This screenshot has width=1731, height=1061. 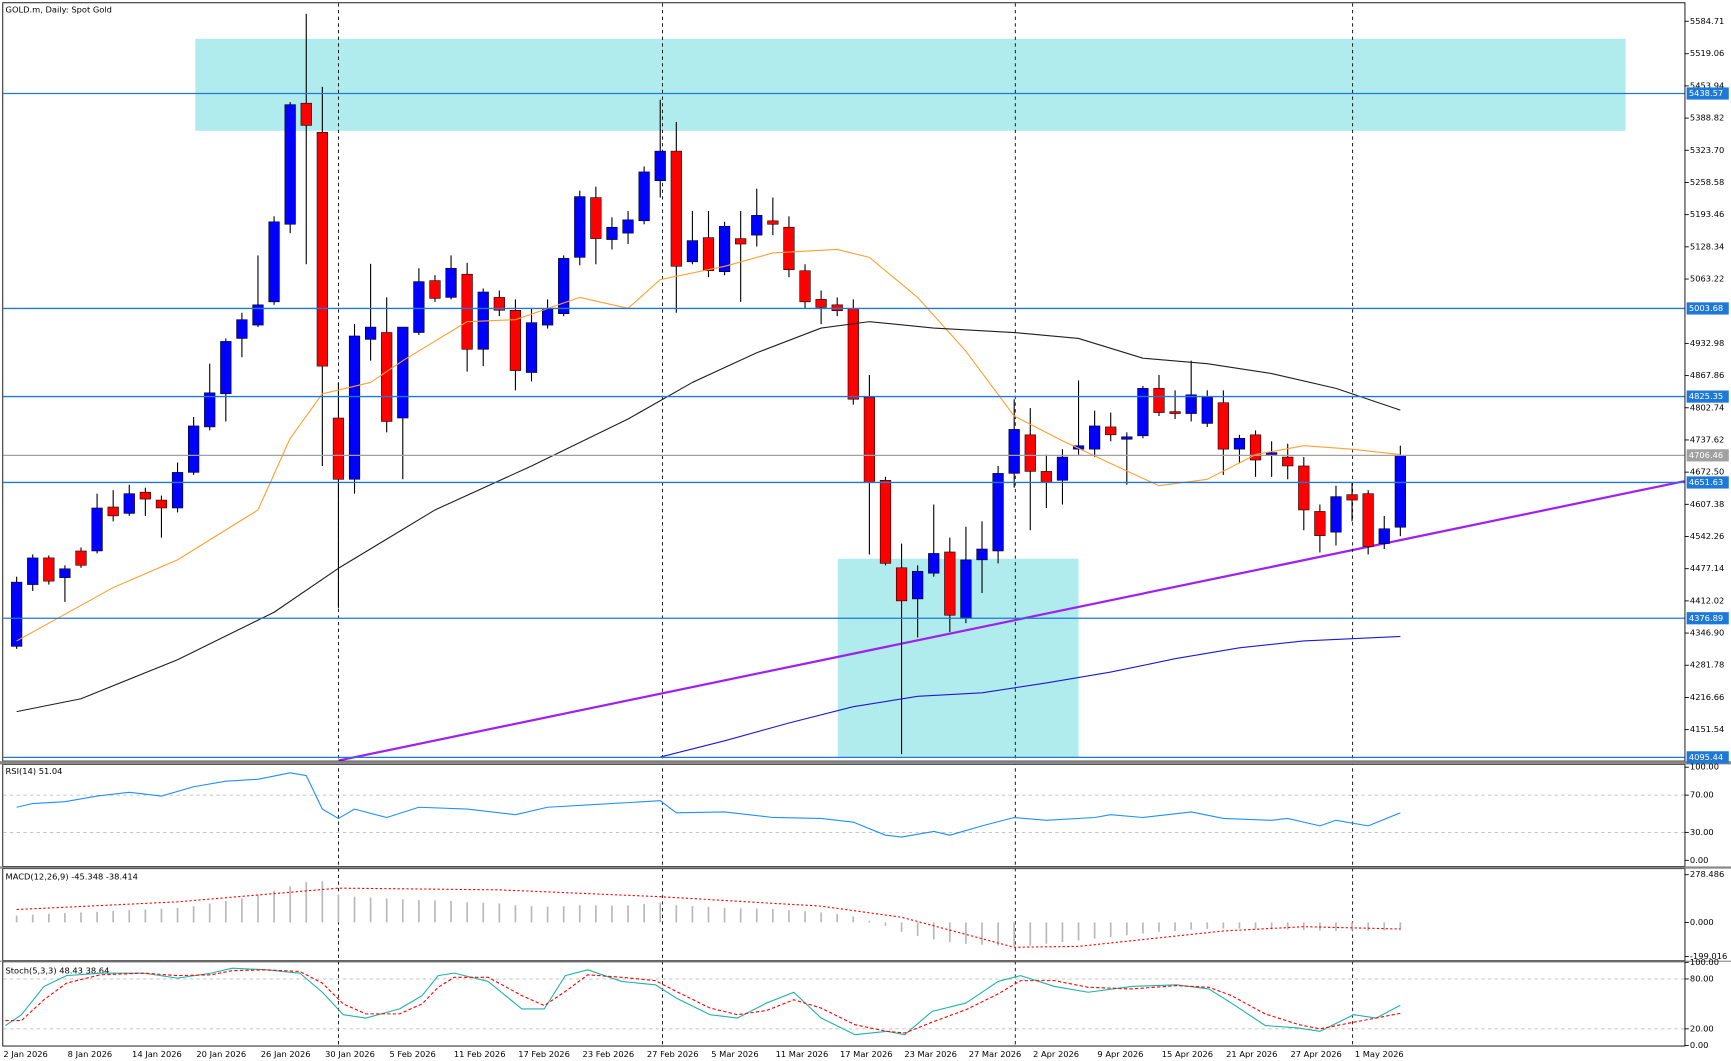 I want to click on chart-title: GOLD.m, Daily: Spot Gold, so click(x=59, y=9).